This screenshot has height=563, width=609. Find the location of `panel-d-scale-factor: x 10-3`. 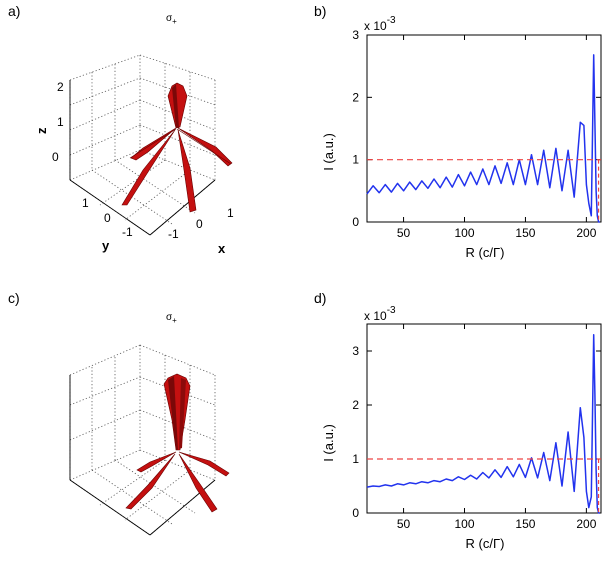

panel-d-scale-factor: x 10-3 is located at coordinates (380, 314).